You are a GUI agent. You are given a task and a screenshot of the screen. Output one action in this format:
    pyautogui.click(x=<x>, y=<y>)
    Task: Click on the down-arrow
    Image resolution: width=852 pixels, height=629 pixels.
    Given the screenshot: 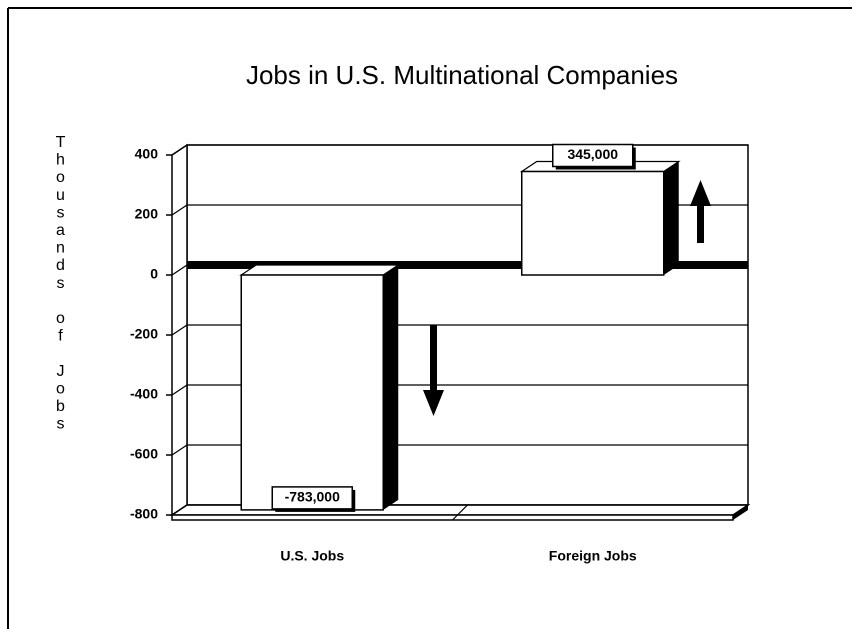 What is the action you would take?
    pyautogui.click(x=433, y=370)
    